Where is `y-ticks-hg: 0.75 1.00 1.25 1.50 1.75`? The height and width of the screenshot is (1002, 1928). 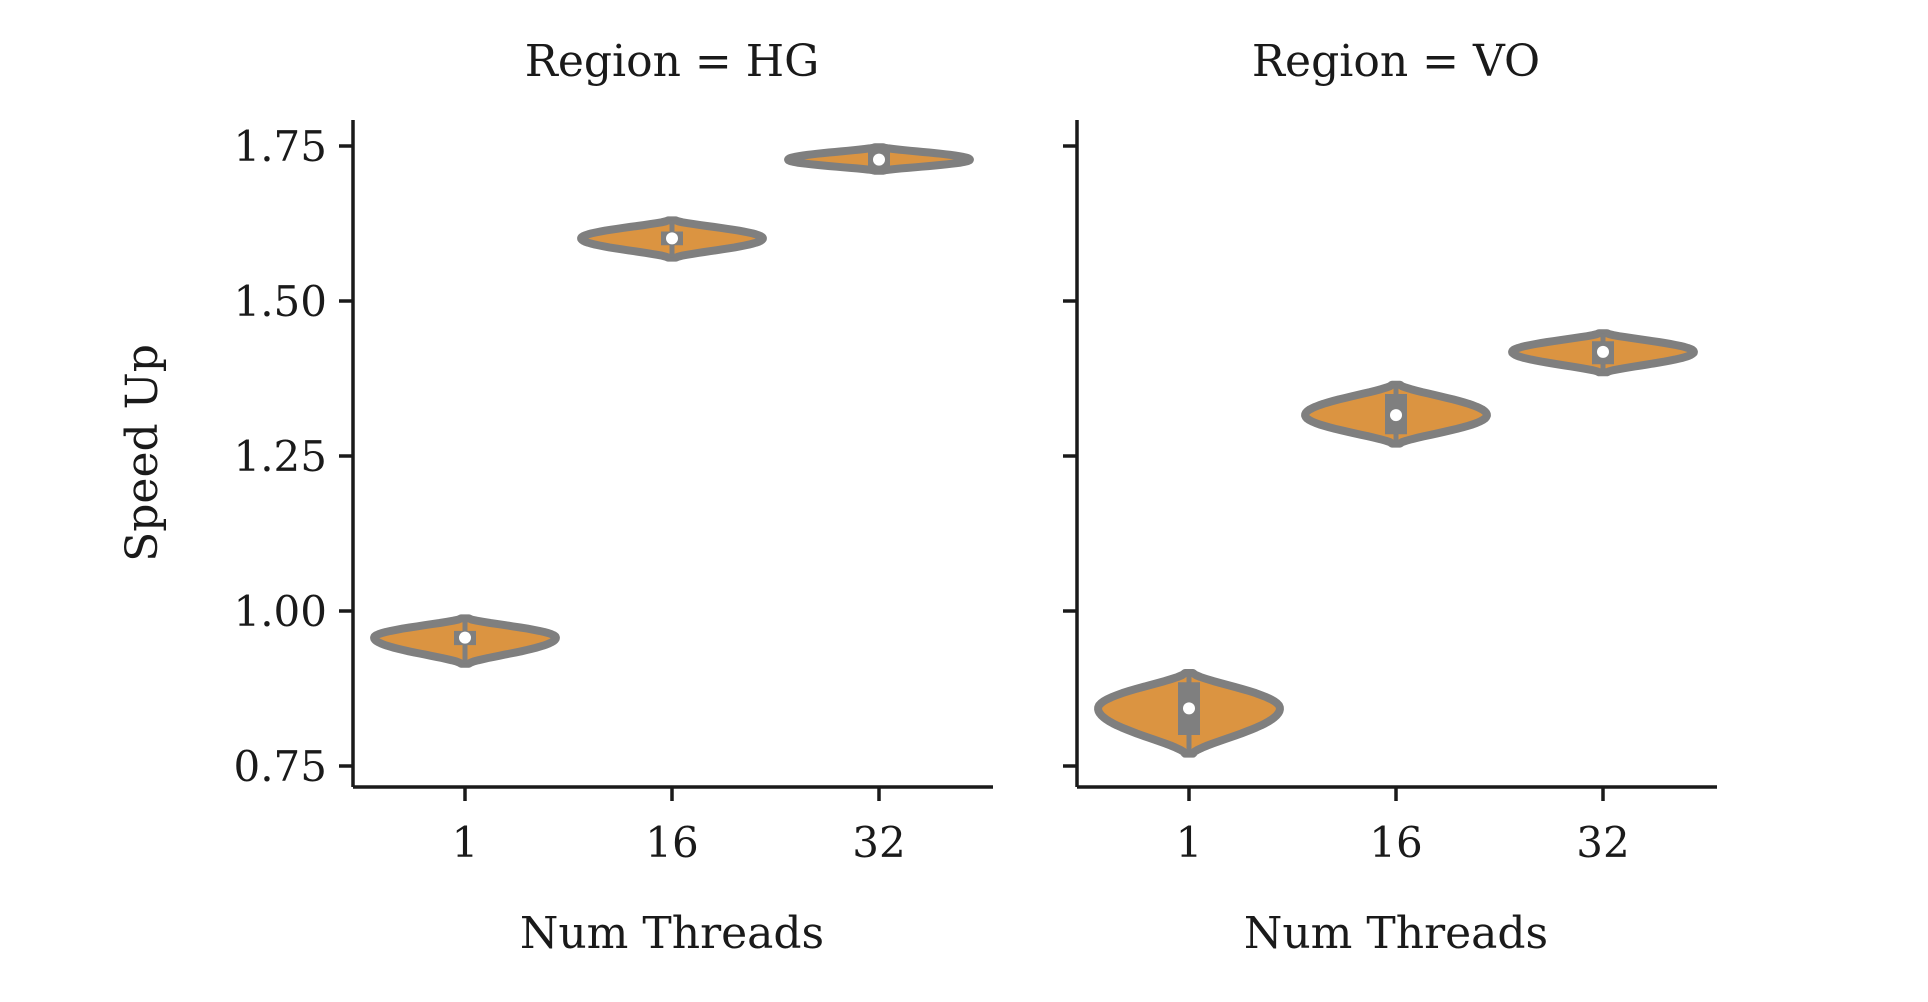
y-ticks-hg: 0.75 1.00 1.25 1.50 1.75 is located at coordinates (293, 456).